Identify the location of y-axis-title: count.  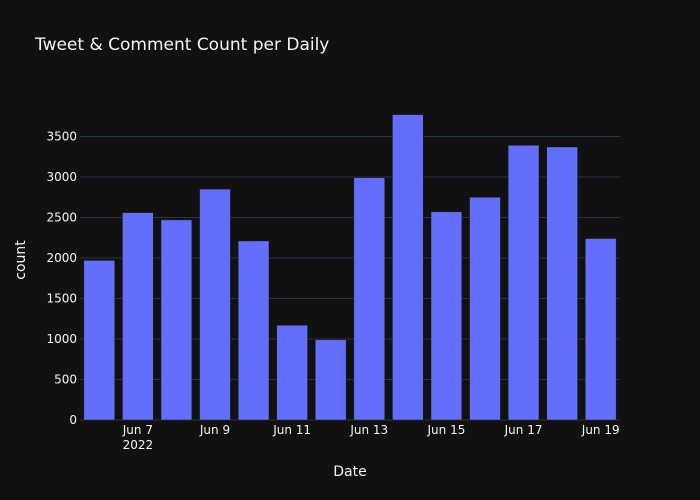
(21, 260).